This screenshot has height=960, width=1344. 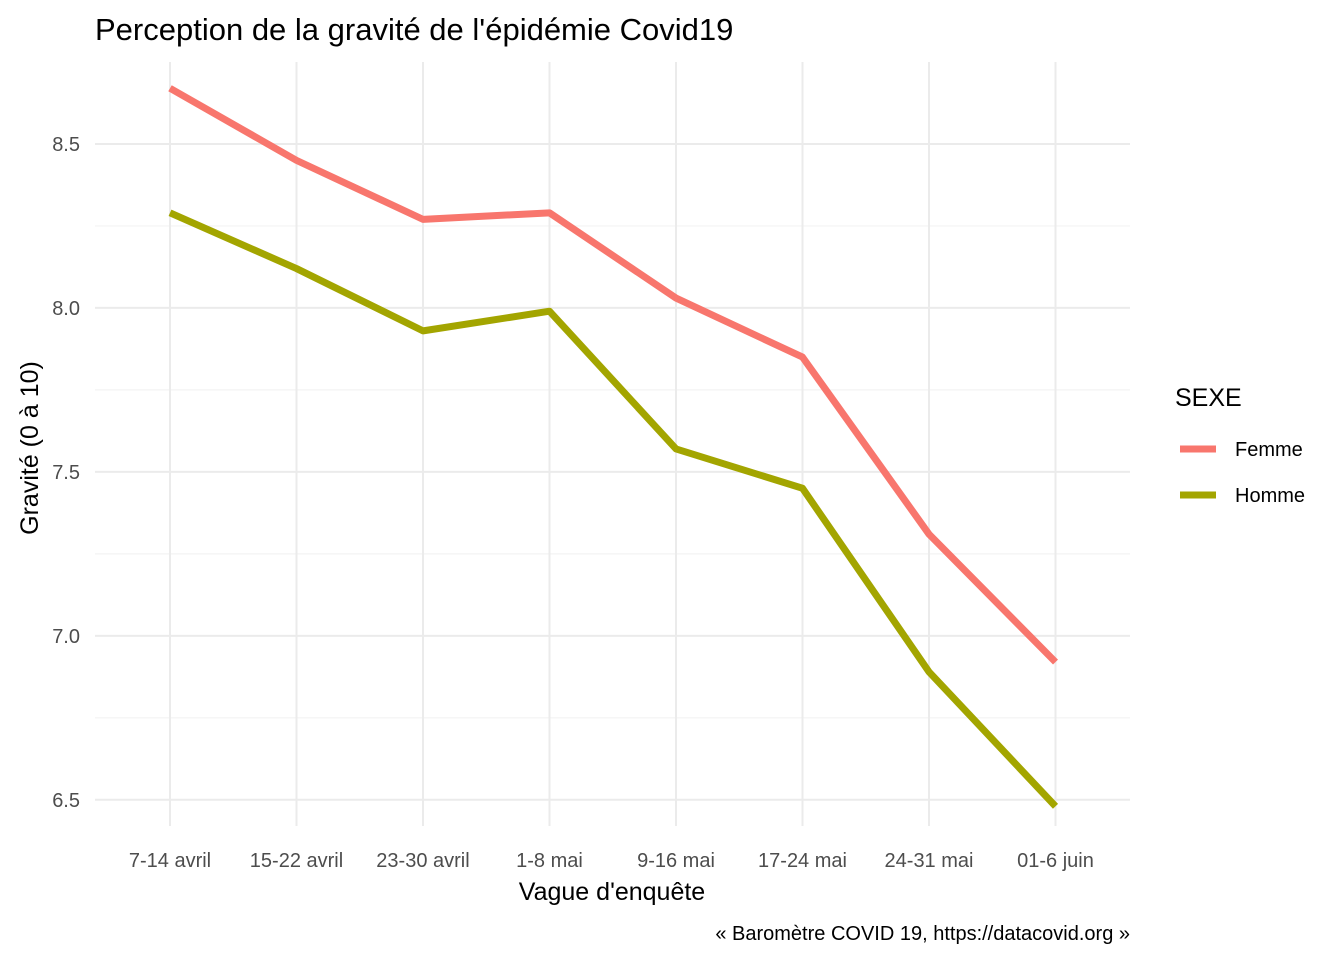 I want to click on x-tick-label: 9-16 mai, so click(x=676, y=861).